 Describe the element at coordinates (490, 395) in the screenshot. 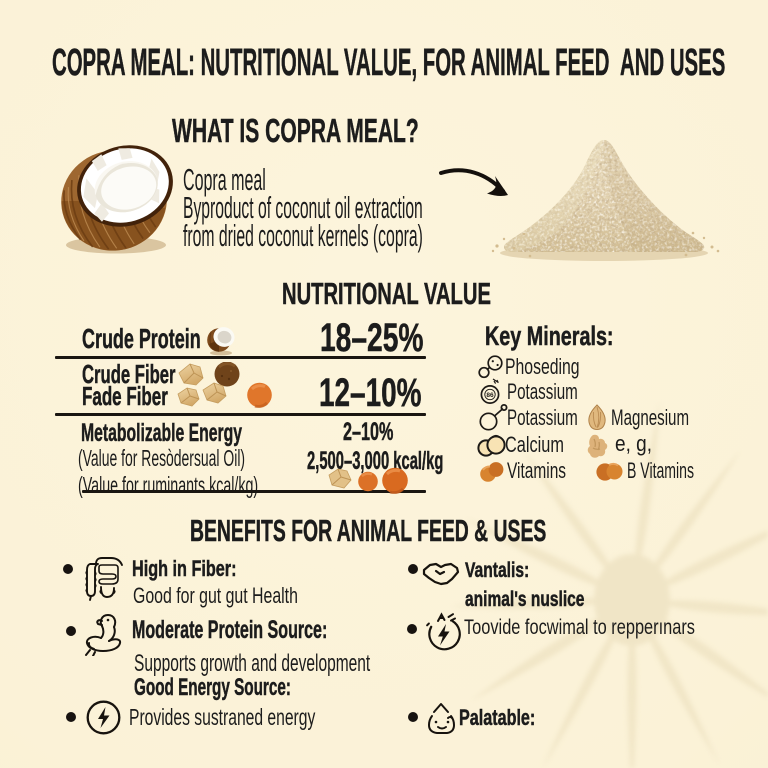

I see `svg-text: 86` at that location.